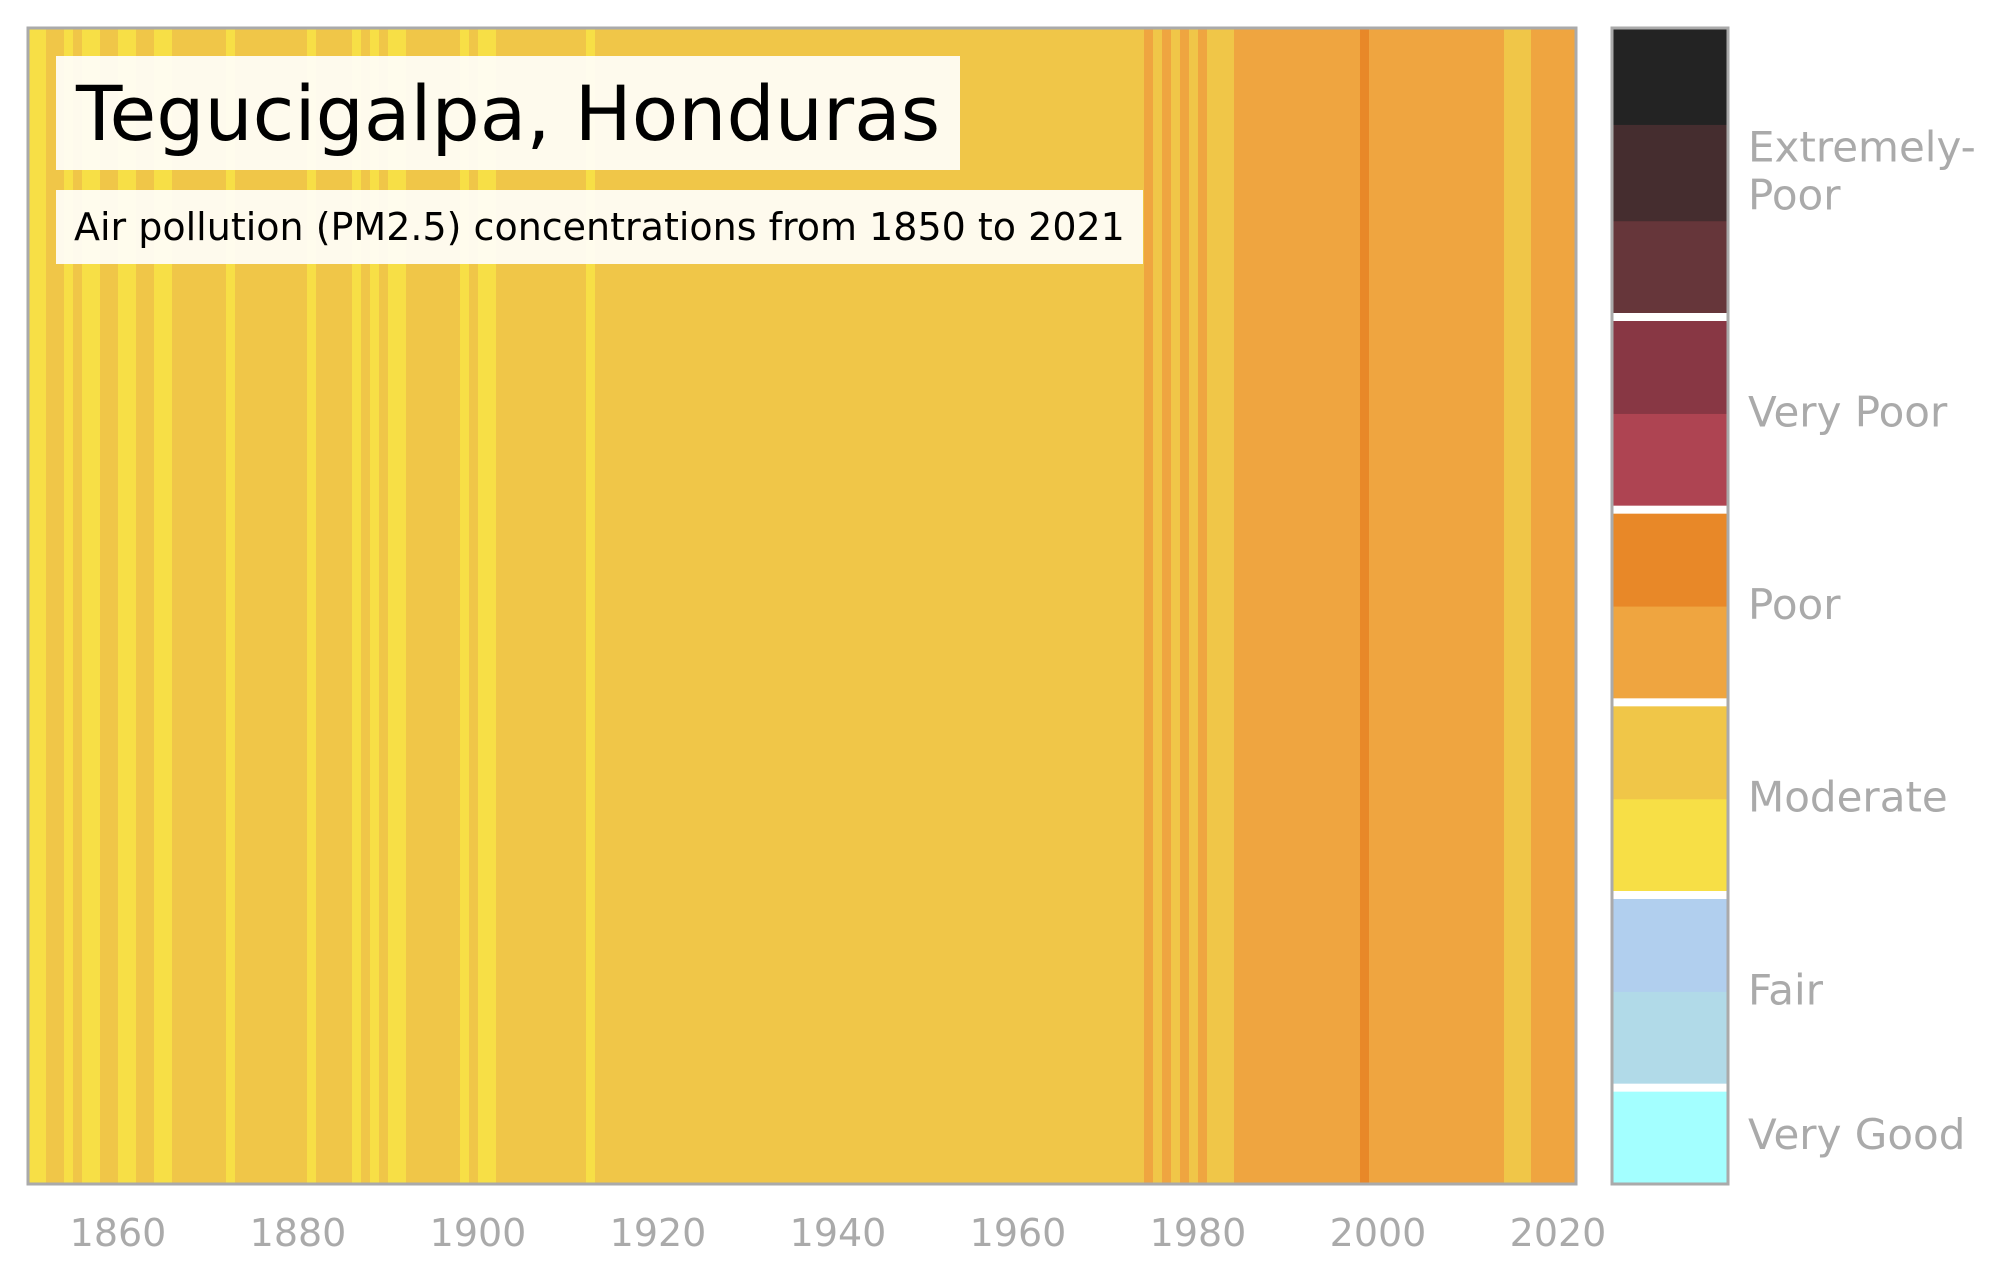 This screenshot has width=2016, height=1268. Describe the element at coordinates (1437, 606) in the screenshot. I see `stripe-1999-2014` at that location.